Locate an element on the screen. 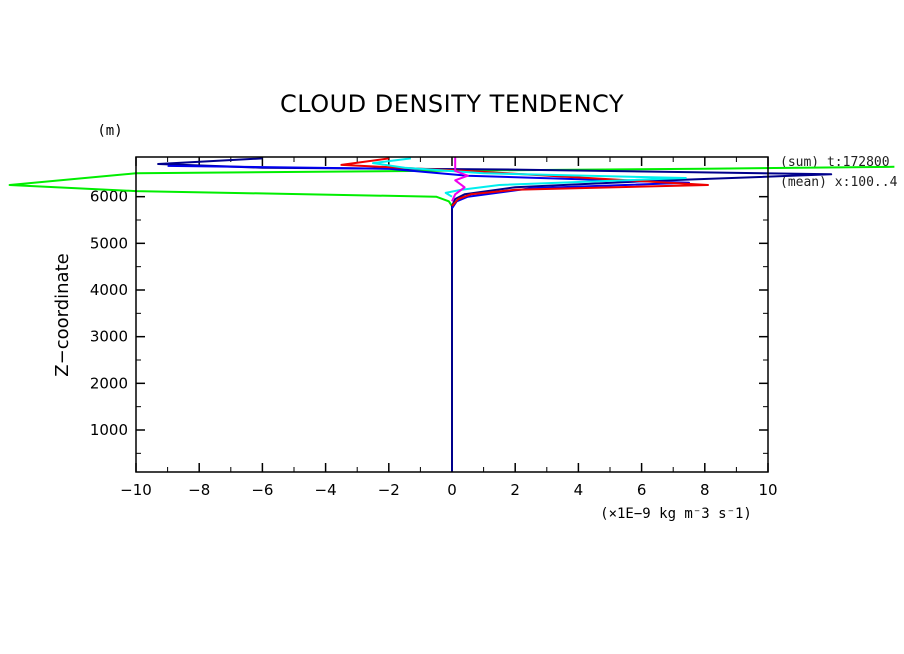  x-tick-label: 0 is located at coordinates (452, 490).